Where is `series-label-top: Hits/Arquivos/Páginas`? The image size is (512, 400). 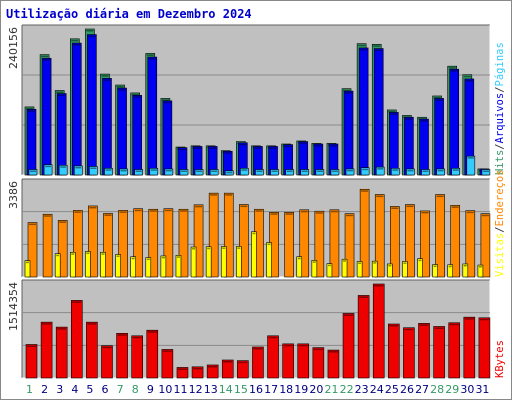
series-label-top: Hits/Arquivos/Páginas is located at coordinates (500, 108).